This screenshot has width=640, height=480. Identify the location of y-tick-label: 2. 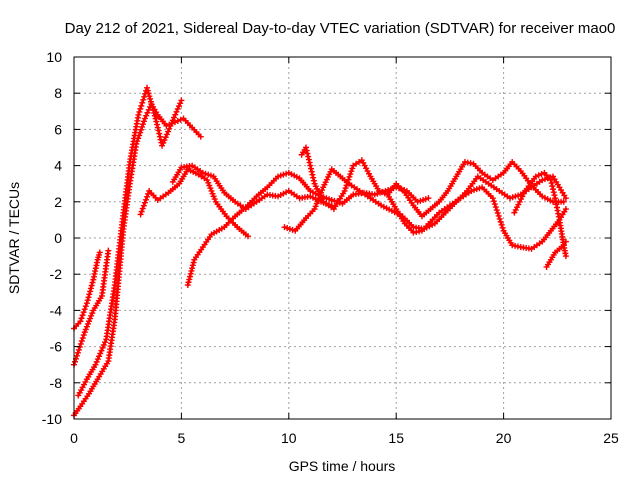
(58, 202).